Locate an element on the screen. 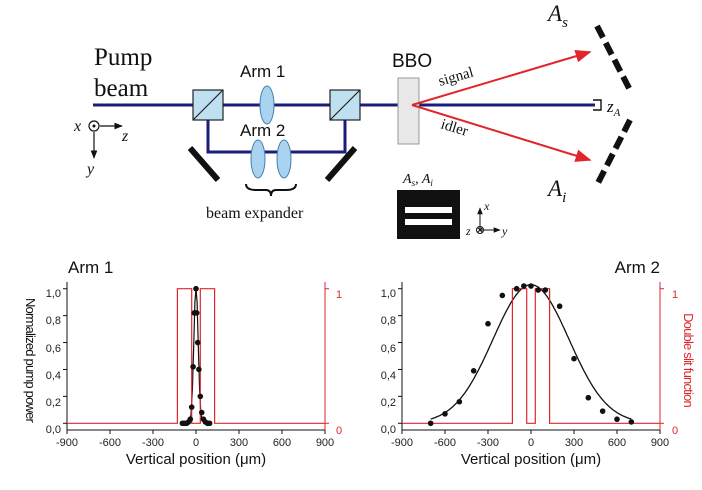  p2-xtick: 600 is located at coordinates (617, 443).